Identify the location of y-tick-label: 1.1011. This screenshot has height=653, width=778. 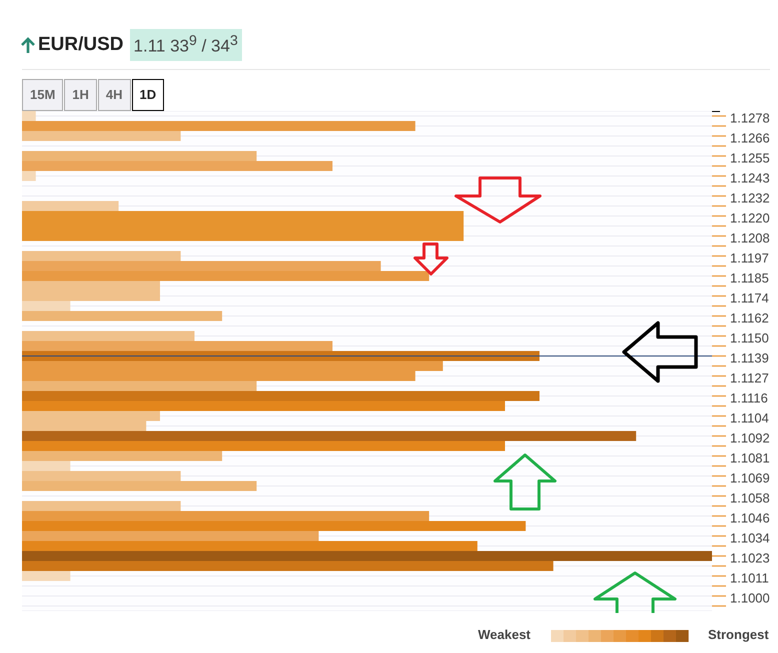
(749, 578).